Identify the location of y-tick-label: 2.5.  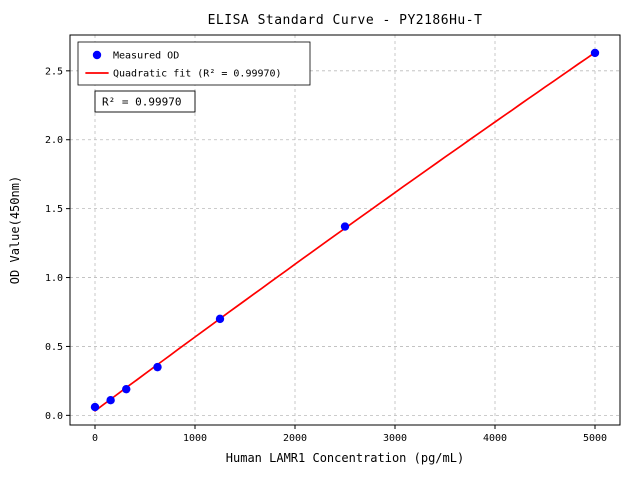
(54, 71).